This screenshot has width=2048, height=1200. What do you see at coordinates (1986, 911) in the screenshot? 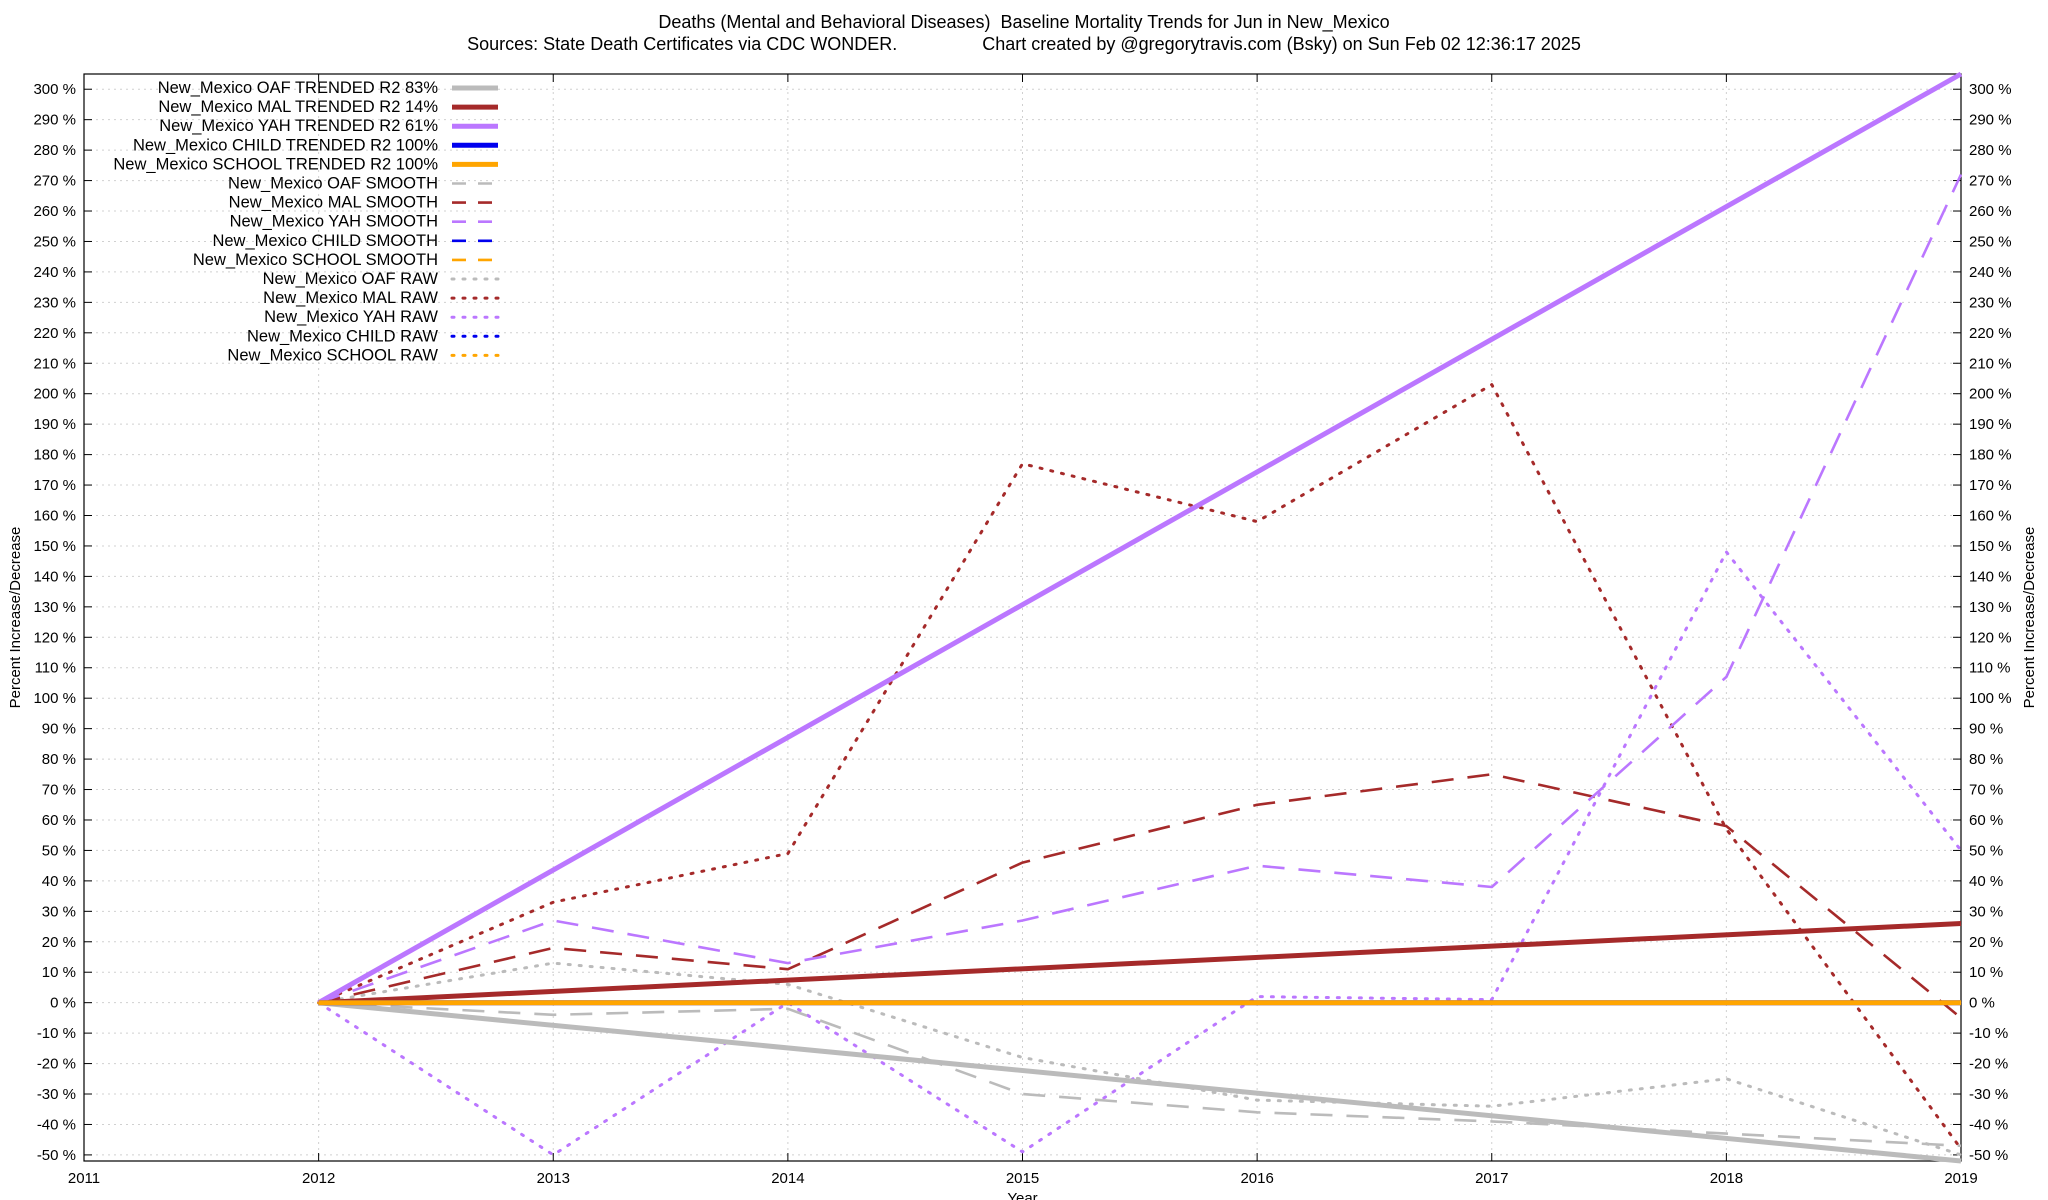
I see `y-tick-label-right: 30 %` at bounding box center [1986, 911].